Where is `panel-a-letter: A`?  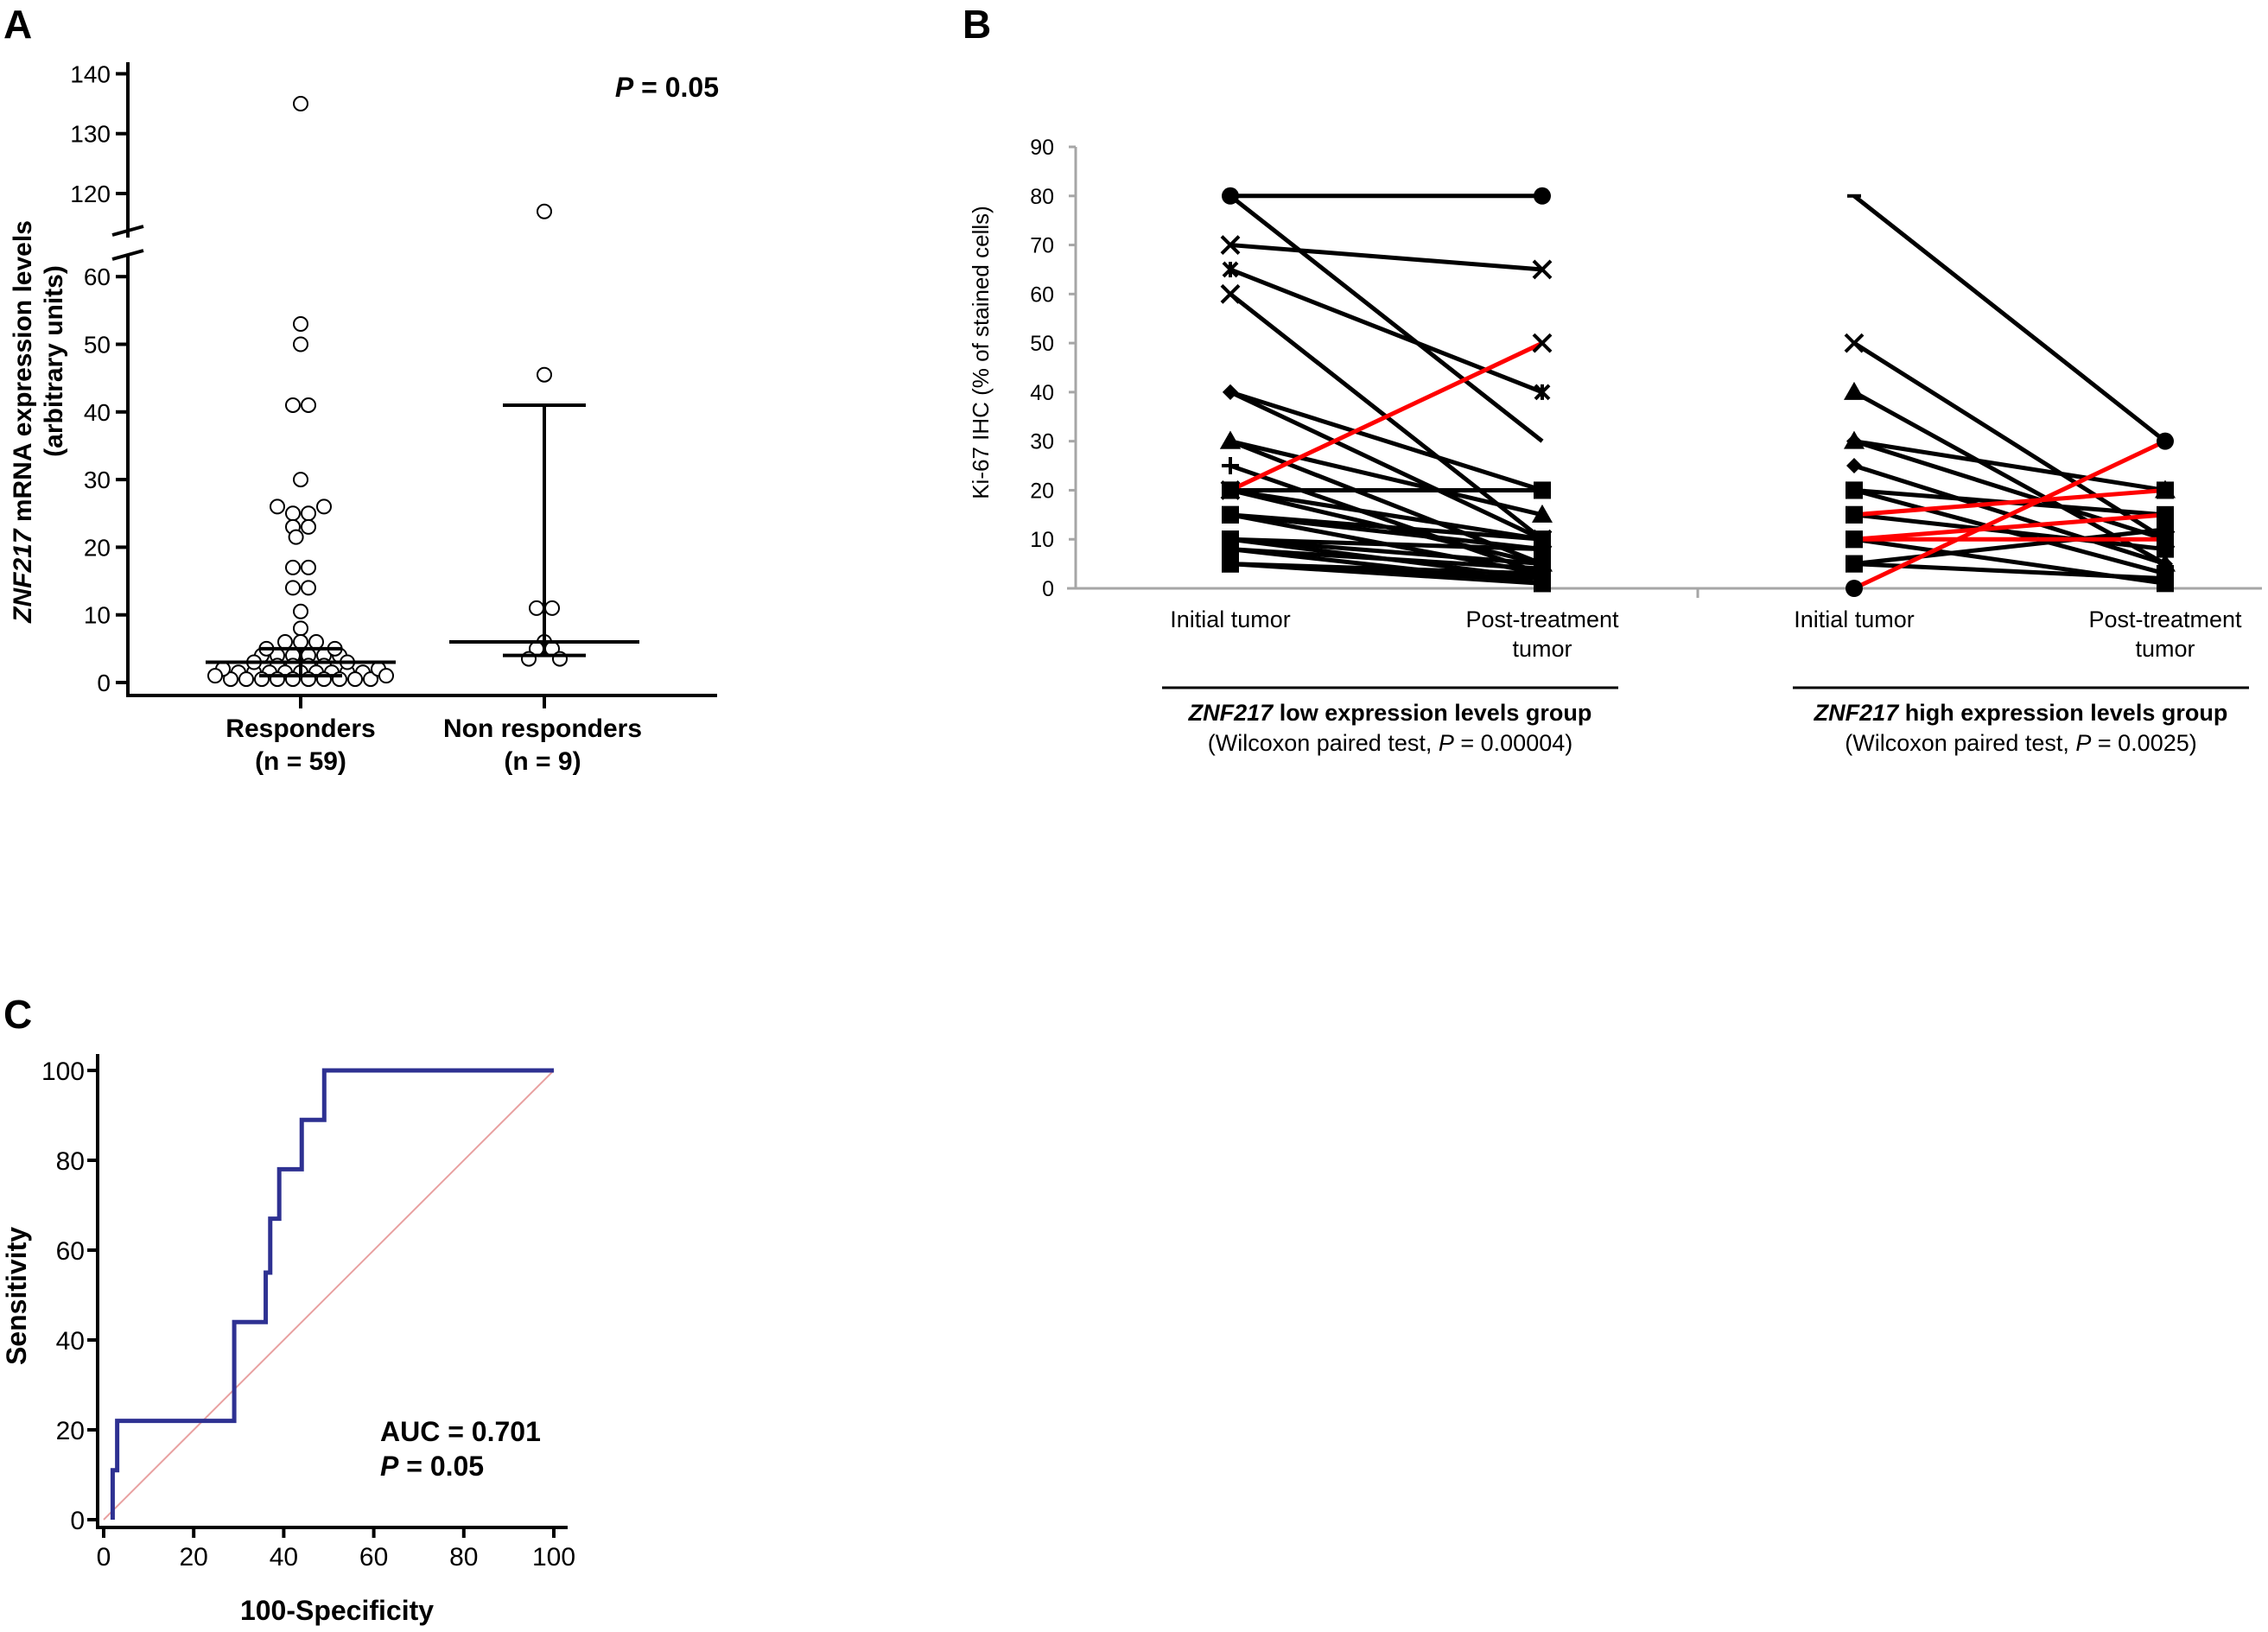 panel-a-letter: A is located at coordinates (17, 25).